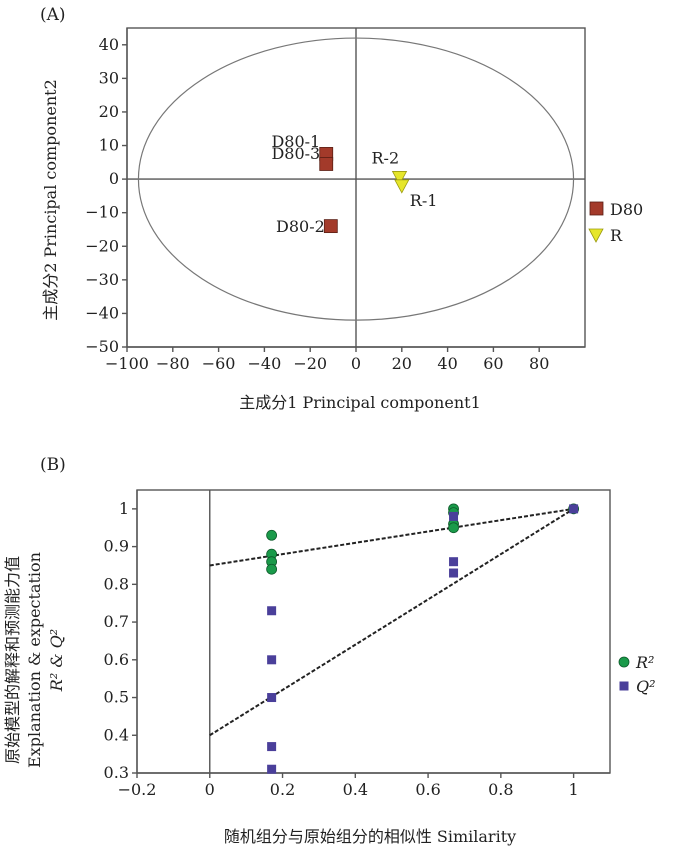 The height and width of the screenshot is (853, 700). I want to click on panel-b-y-tick-label: 0.4, so click(116, 734).